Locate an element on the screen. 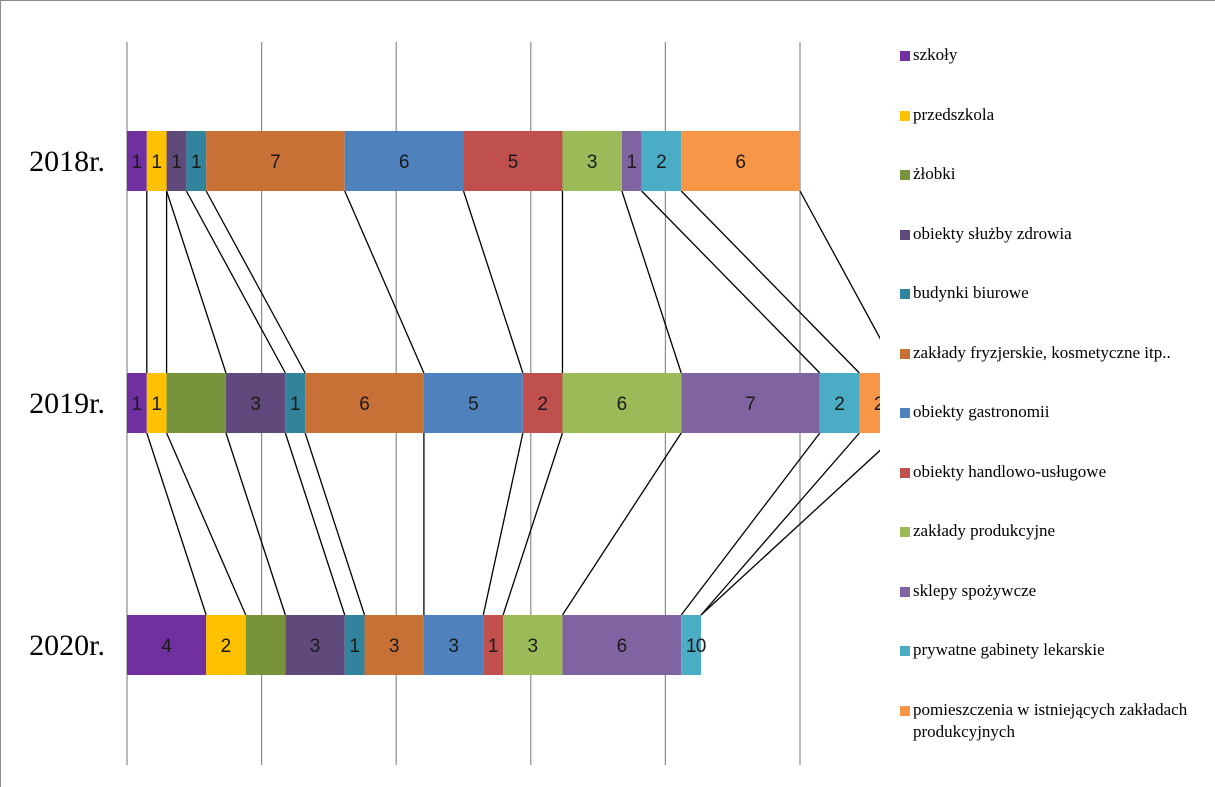 Image resolution: width=1215 pixels, height=787 pixels. data-label: 0 is located at coordinates (701, 646).